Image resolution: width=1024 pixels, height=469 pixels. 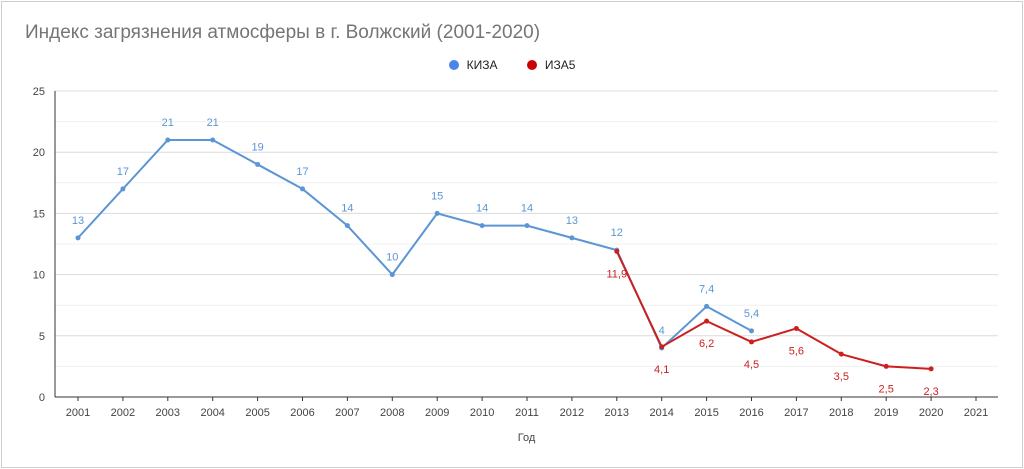 What do you see at coordinates (661, 370) in the screenshot?
I see `data-label-iza5: 4,1` at bounding box center [661, 370].